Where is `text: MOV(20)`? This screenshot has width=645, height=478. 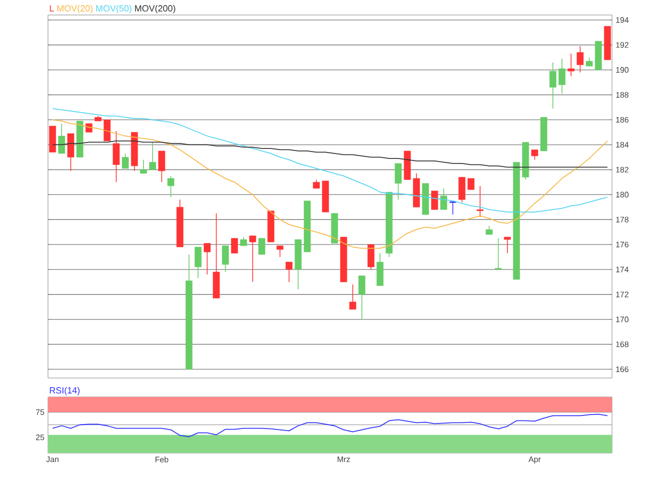 text: MOV(20) is located at coordinates (74, 9).